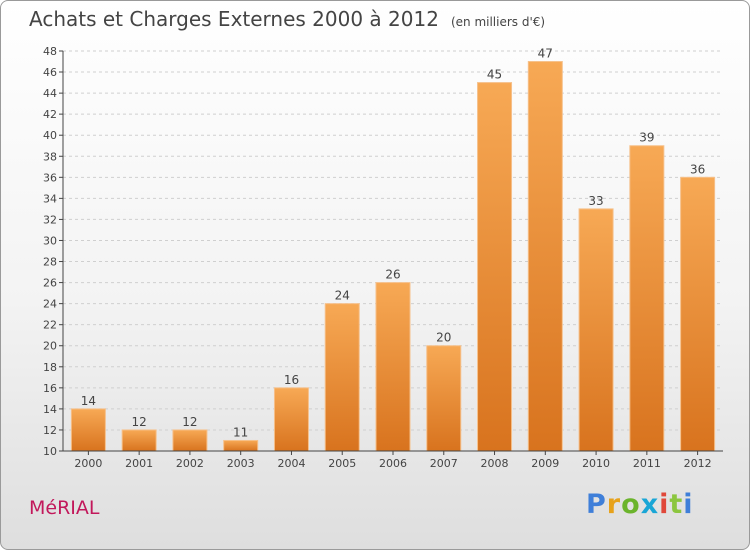 Image resolution: width=750 pixels, height=550 pixels. Describe the element at coordinates (595, 201) in the screenshot. I see `bar-value-label: 33` at that location.